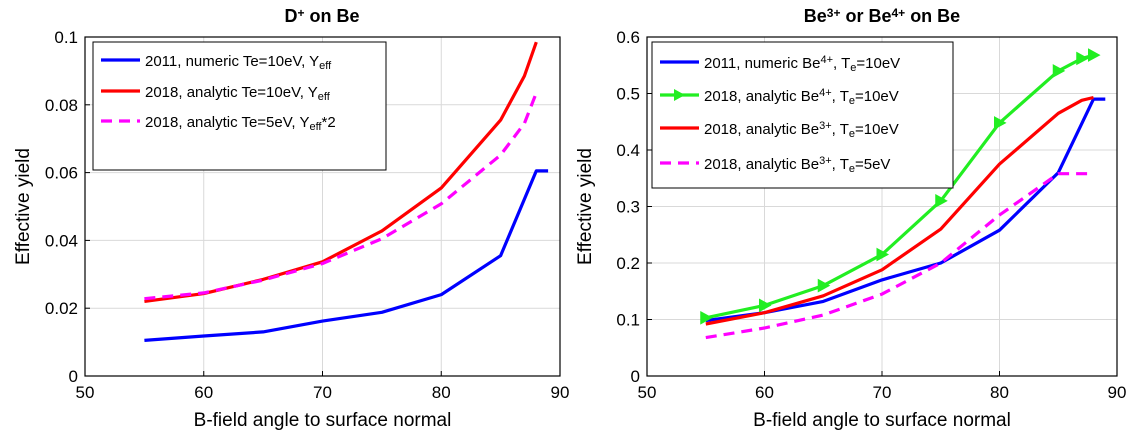 This screenshot has width=1133, height=435. What do you see at coordinates (802, 64) in the screenshot?
I see `legend-label: 2011, numeric Be4+, Te=10eV` at bounding box center [802, 64].